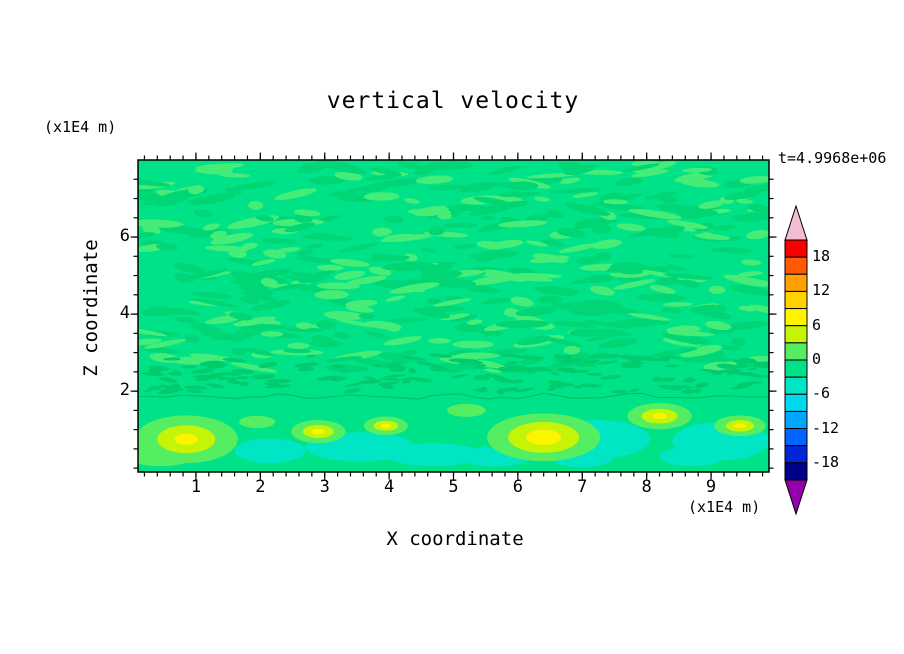 The height and width of the screenshot is (654, 904). What do you see at coordinates (260, 487) in the screenshot?
I see `x-tick-label: 2` at bounding box center [260, 487].